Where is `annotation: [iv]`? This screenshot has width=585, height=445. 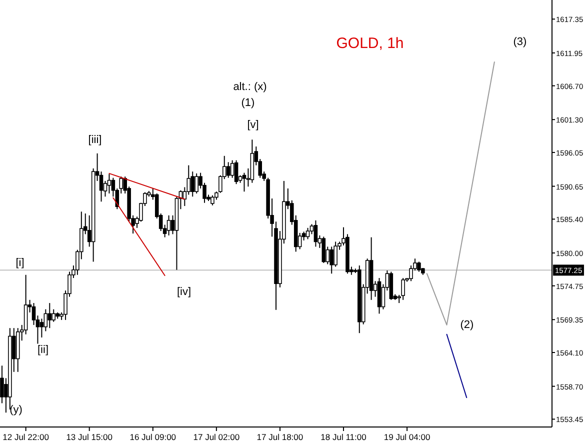 annotation: [iv] is located at coordinates (184, 292).